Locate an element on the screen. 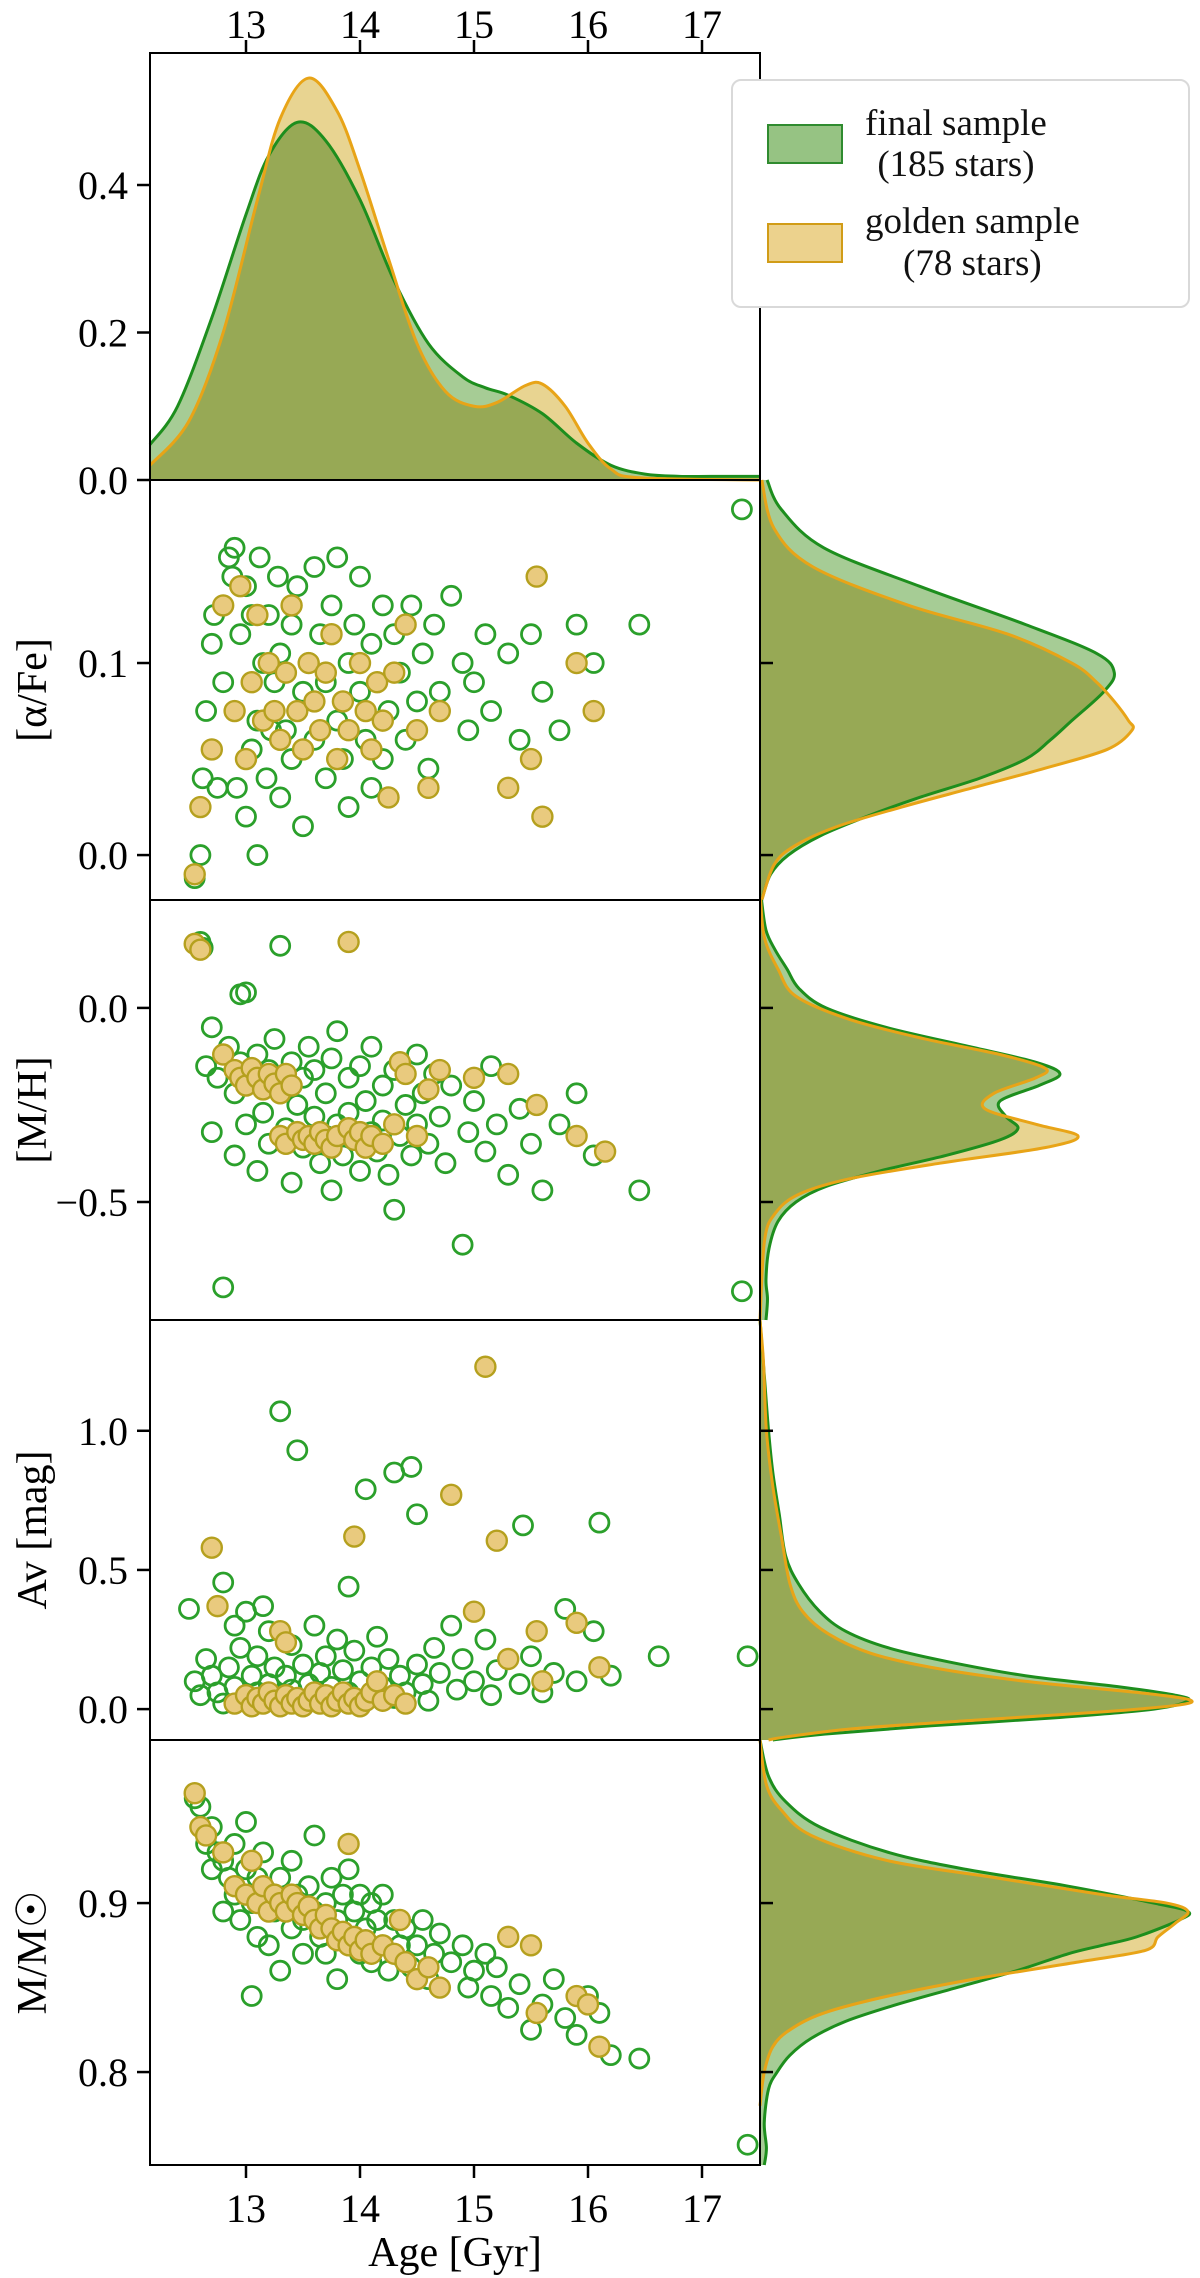 The image size is (1200, 2278). panel-mass-frame is located at coordinates (455, 1952).